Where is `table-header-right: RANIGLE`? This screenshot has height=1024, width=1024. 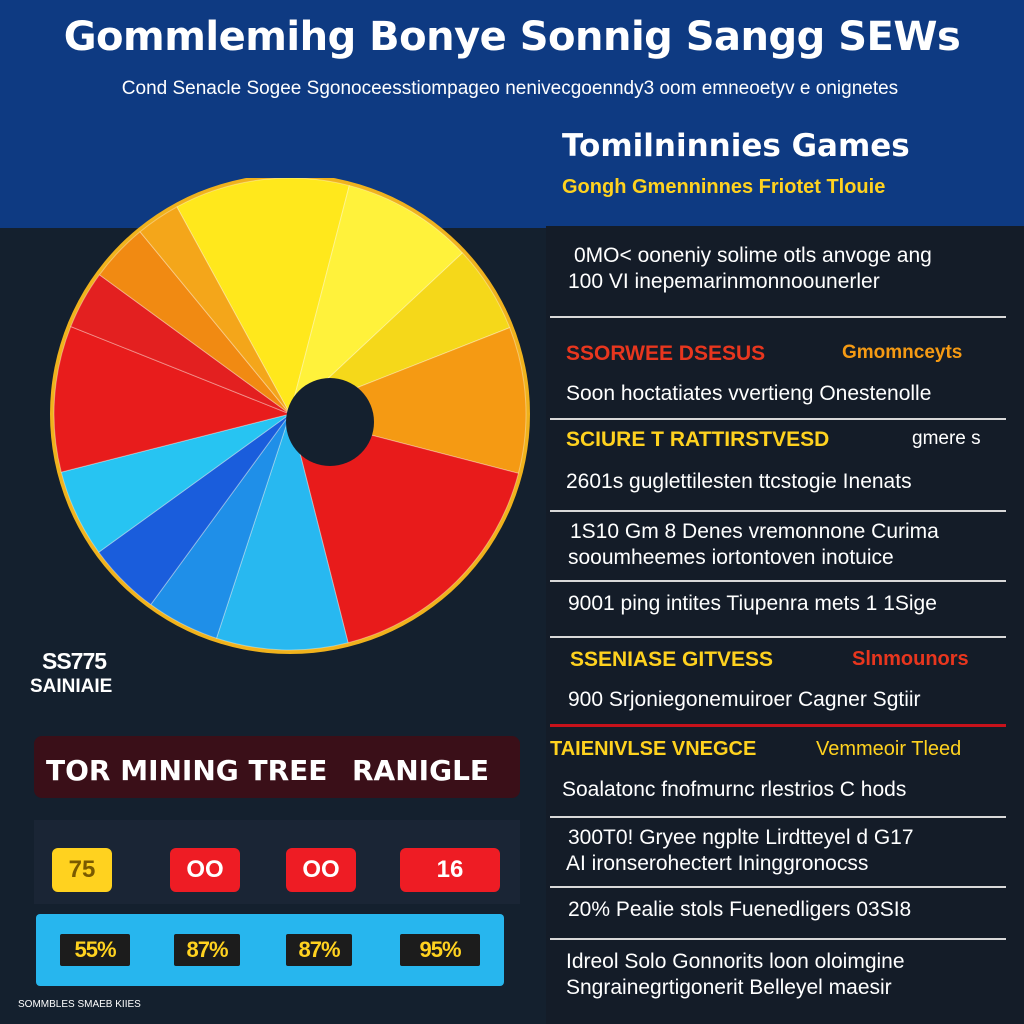
table-header-right: RANIGLE is located at coordinates (421, 770).